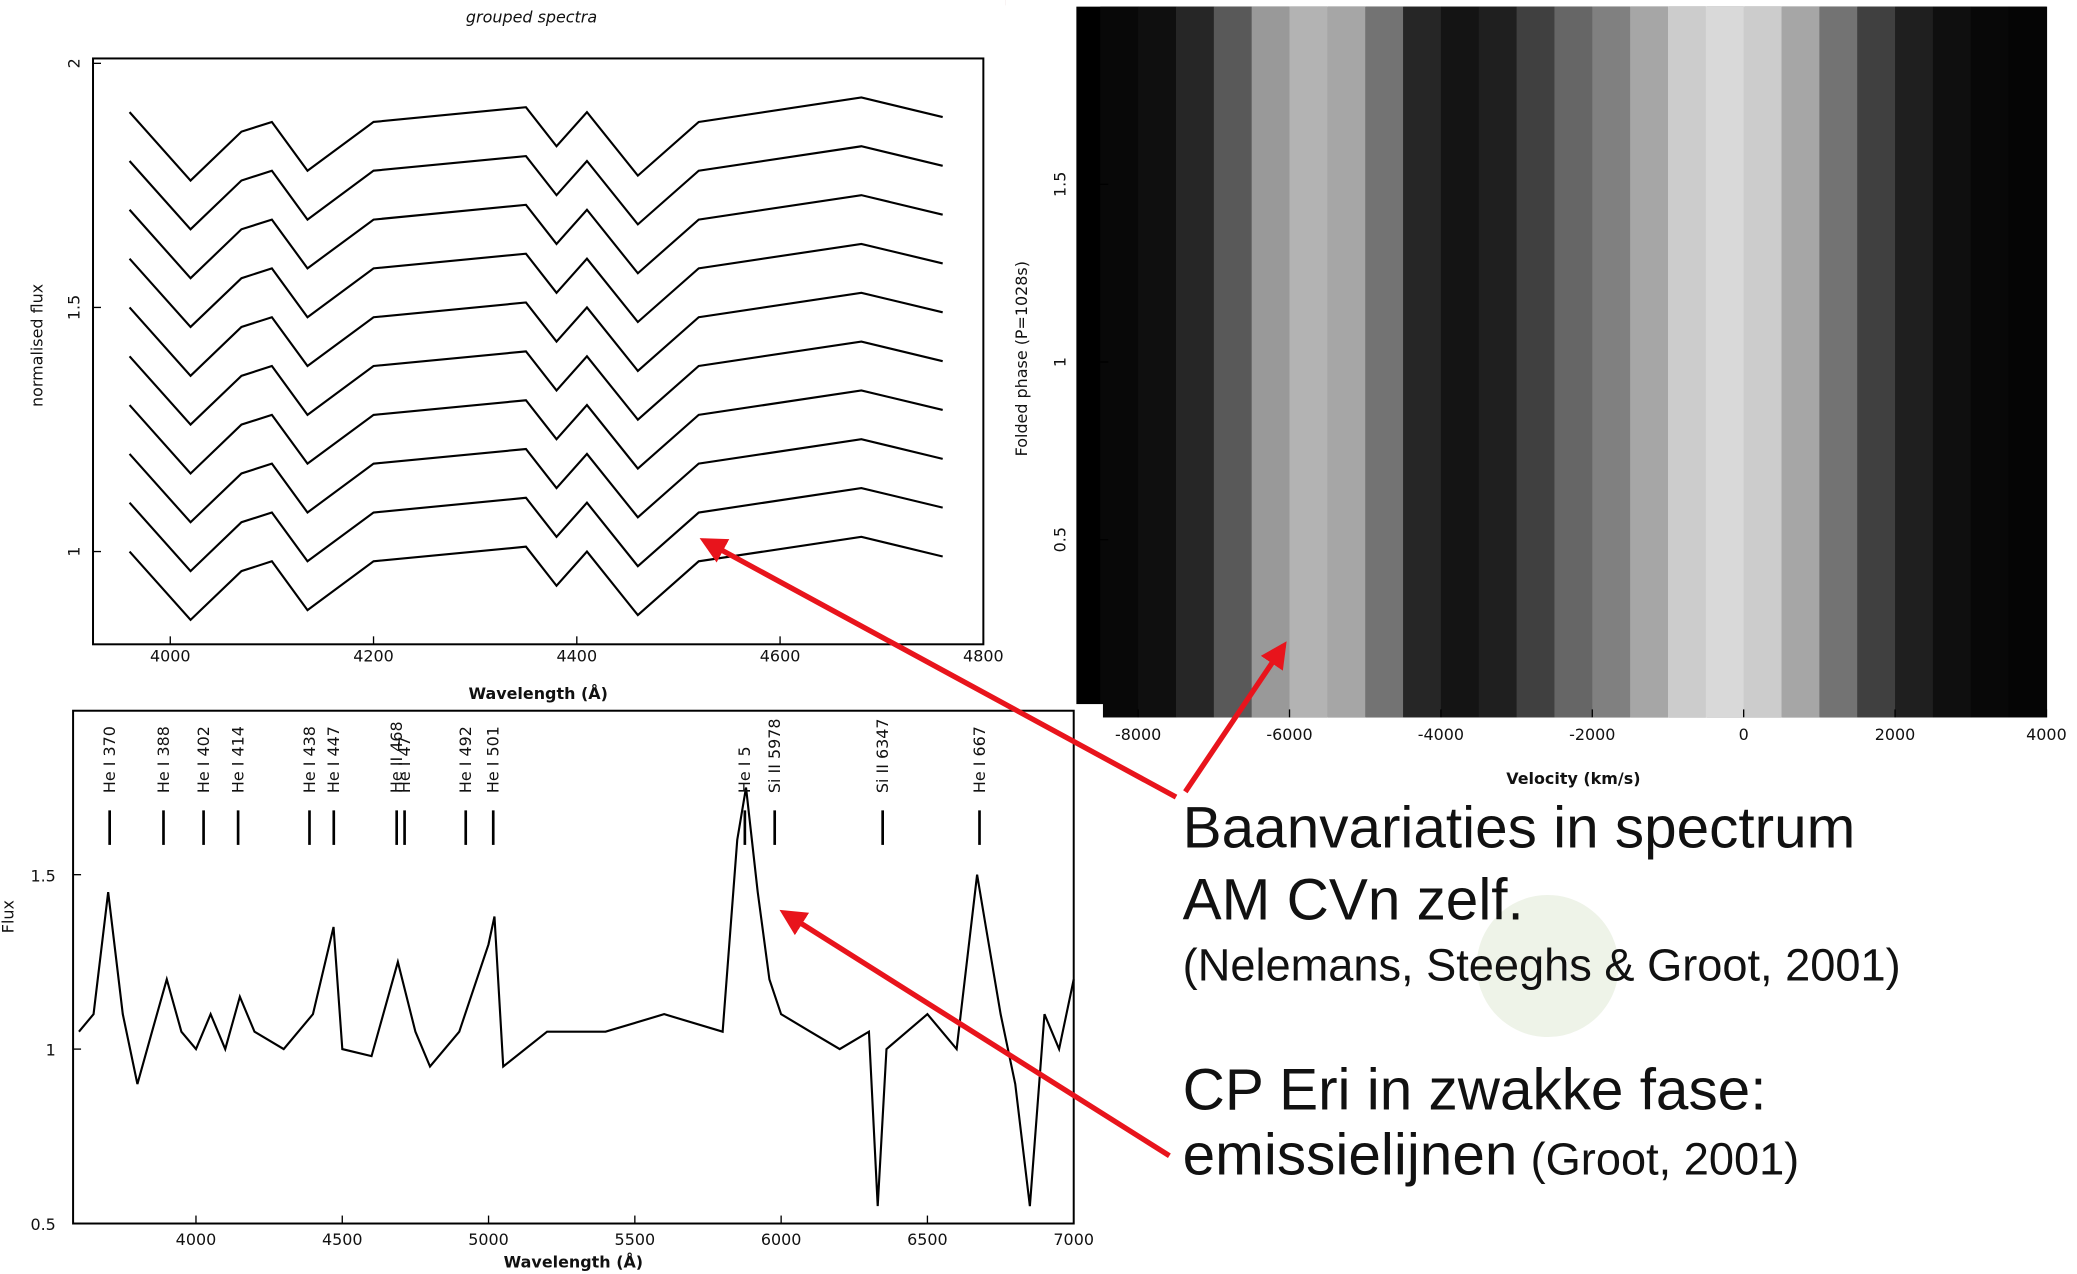 The height and width of the screenshot is (1274, 2077). I want to click on line-id-label: He I 501, so click(493, 759).